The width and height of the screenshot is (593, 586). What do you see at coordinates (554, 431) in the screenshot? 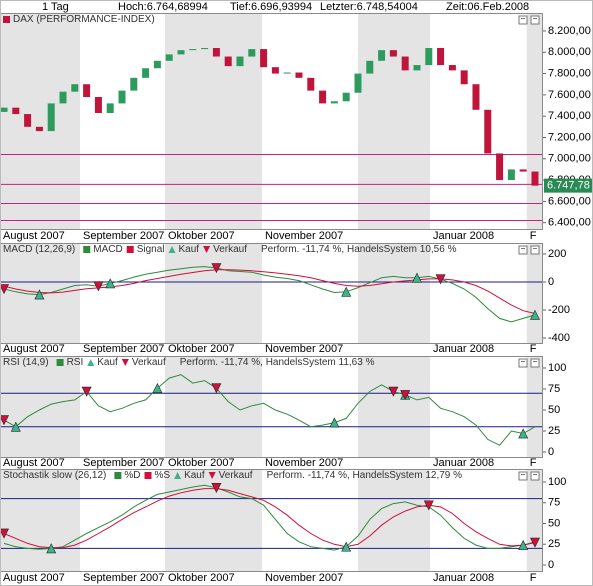
I see `y-tick-label: 25` at bounding box center [554, 431].